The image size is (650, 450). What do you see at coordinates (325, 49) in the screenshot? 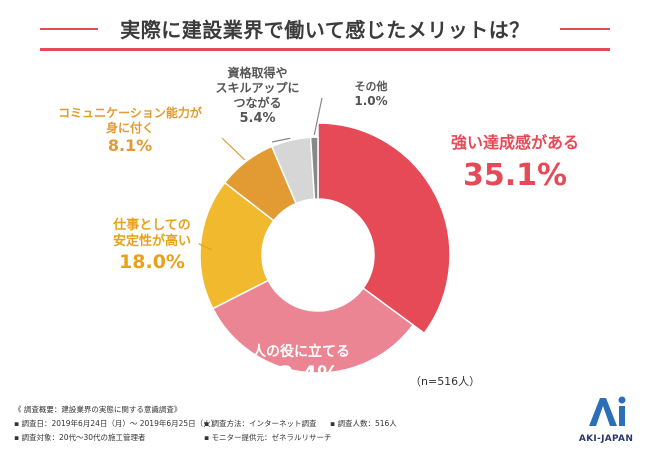
I see `title-underline` at bounding box center [325, 49].